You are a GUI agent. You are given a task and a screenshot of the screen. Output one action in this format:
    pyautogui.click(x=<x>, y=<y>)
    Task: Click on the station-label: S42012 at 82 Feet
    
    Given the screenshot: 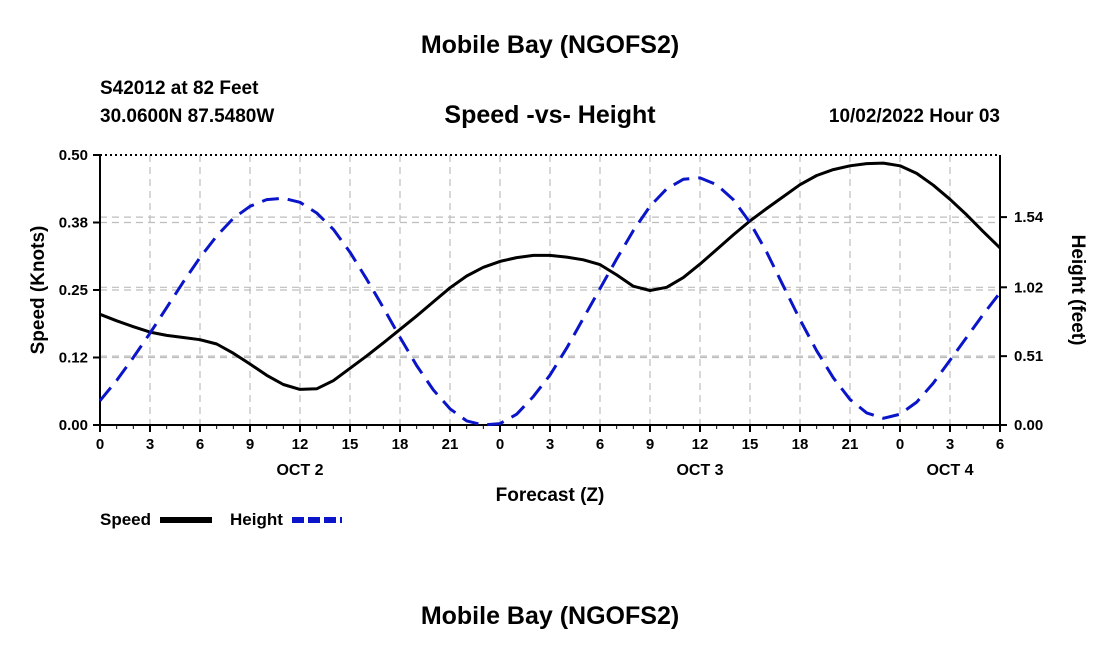 What is the action you would take?
    pyautogui.click(x=179, y=88)
    